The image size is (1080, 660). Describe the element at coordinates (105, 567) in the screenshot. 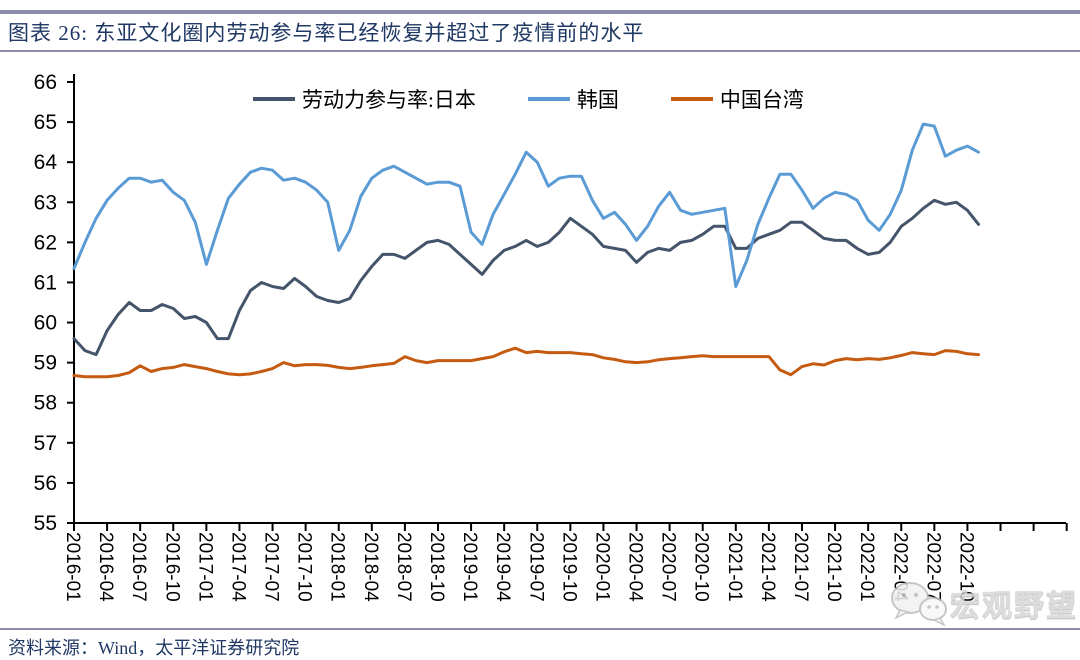

I see `svg-text: 2016-04` at that location.